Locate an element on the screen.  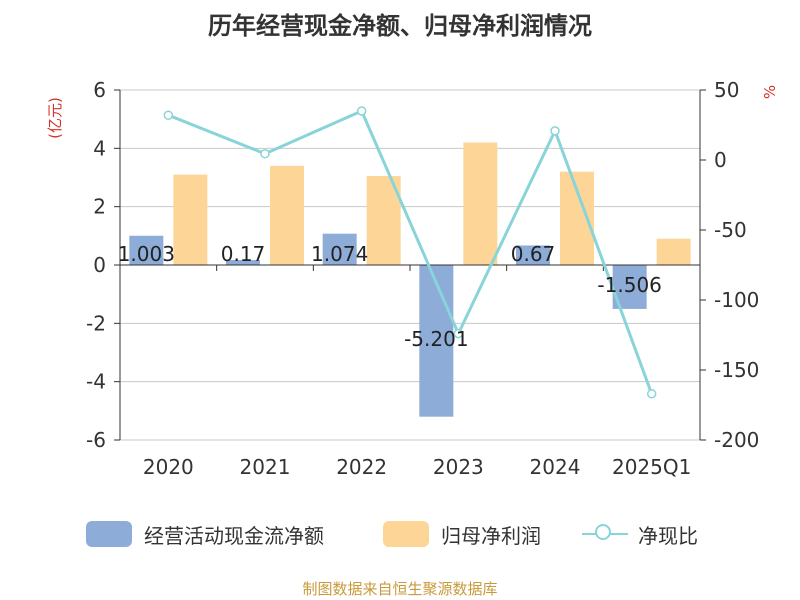
legend-label-cashflow: 经营活动现金流净额 is located at coordinates (234, 535).